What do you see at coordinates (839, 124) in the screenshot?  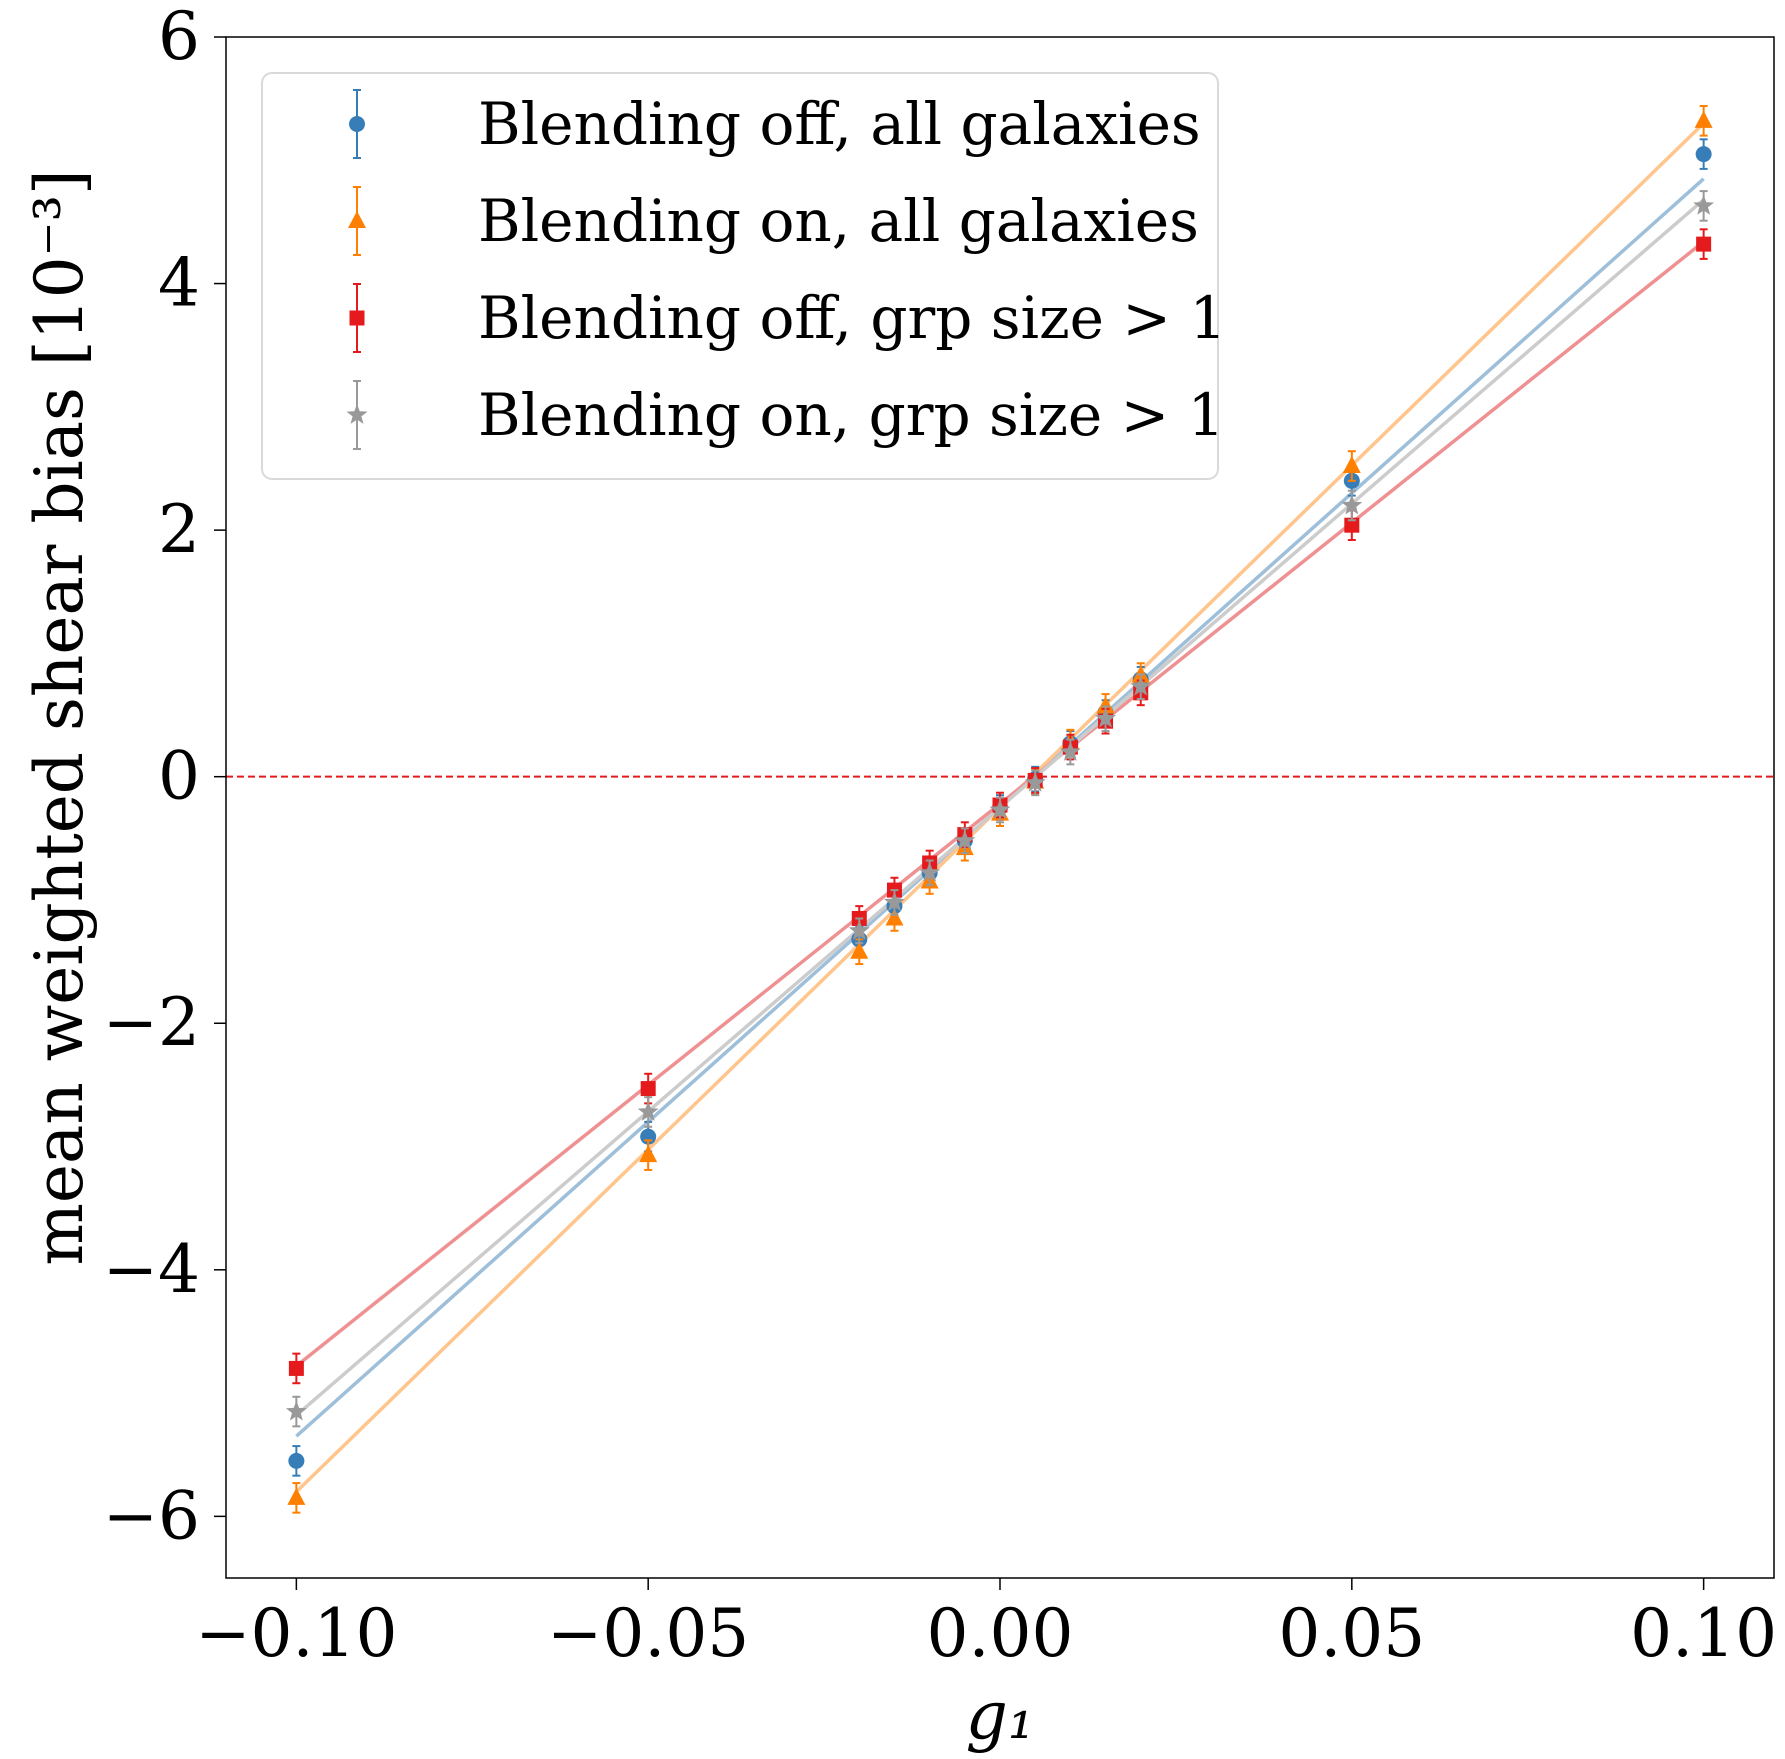 I see `legend-label: Blending off, all galaxies` at bounding box center [839, 124].